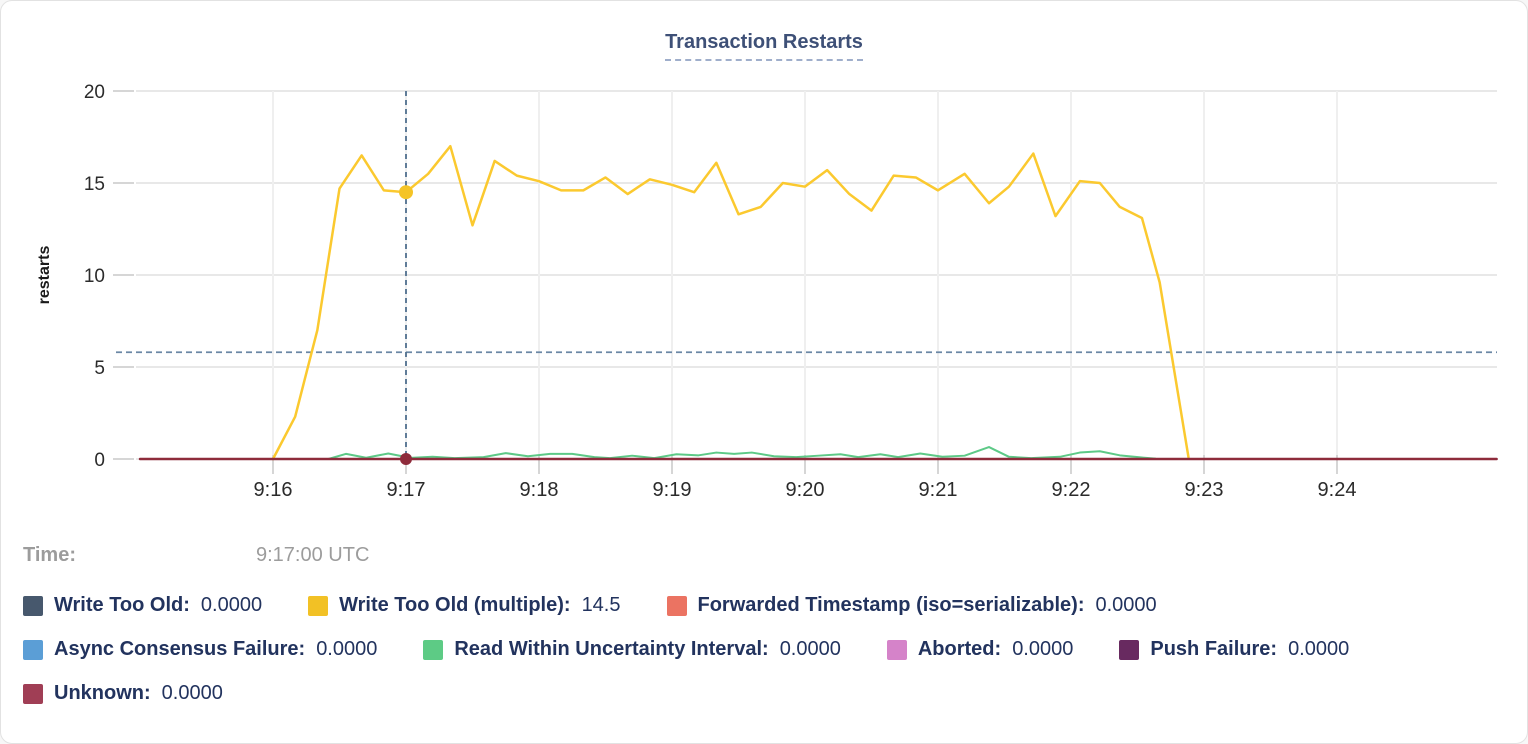 The height and width of the screenshot is (744, 1528). What do you see at coordinates (33, 693) in the screenshot?
I see `unknown-swatch` at bounding box center [33, 693].